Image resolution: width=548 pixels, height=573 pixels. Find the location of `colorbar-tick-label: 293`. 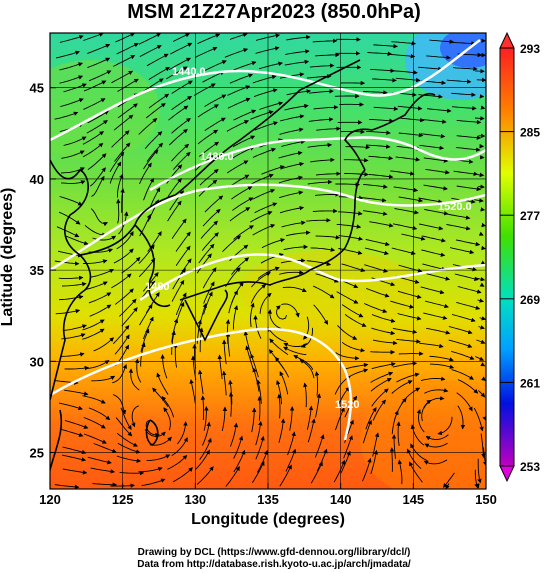

colorbar-tick-label: 293 is located at coordinates (530, 49).